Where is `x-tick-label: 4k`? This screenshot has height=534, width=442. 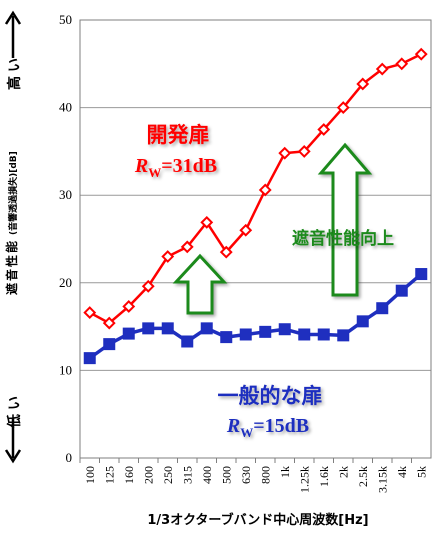 x-tick-label: 4k is located at coordinates (402, 472).